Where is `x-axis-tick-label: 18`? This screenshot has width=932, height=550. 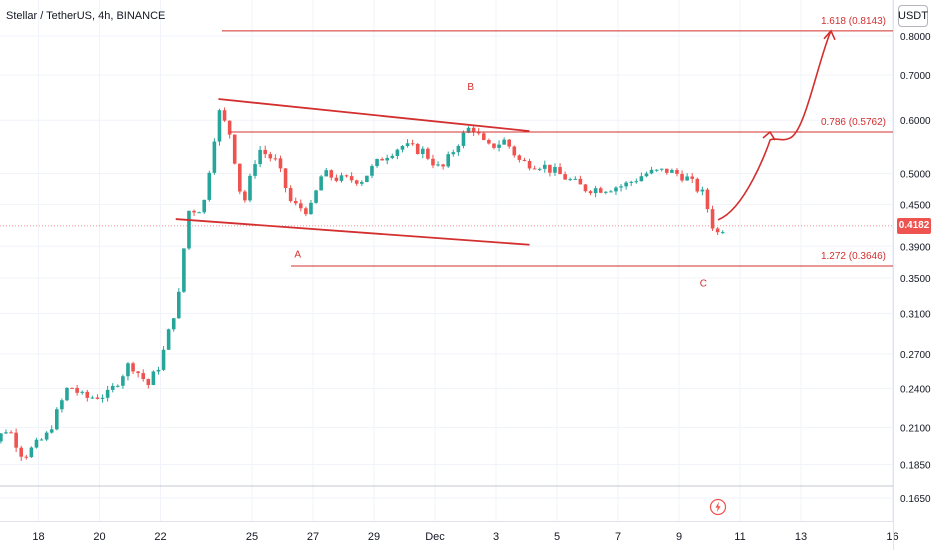
x-axis-tick-label: 18 is located at coordinates (38, 537).